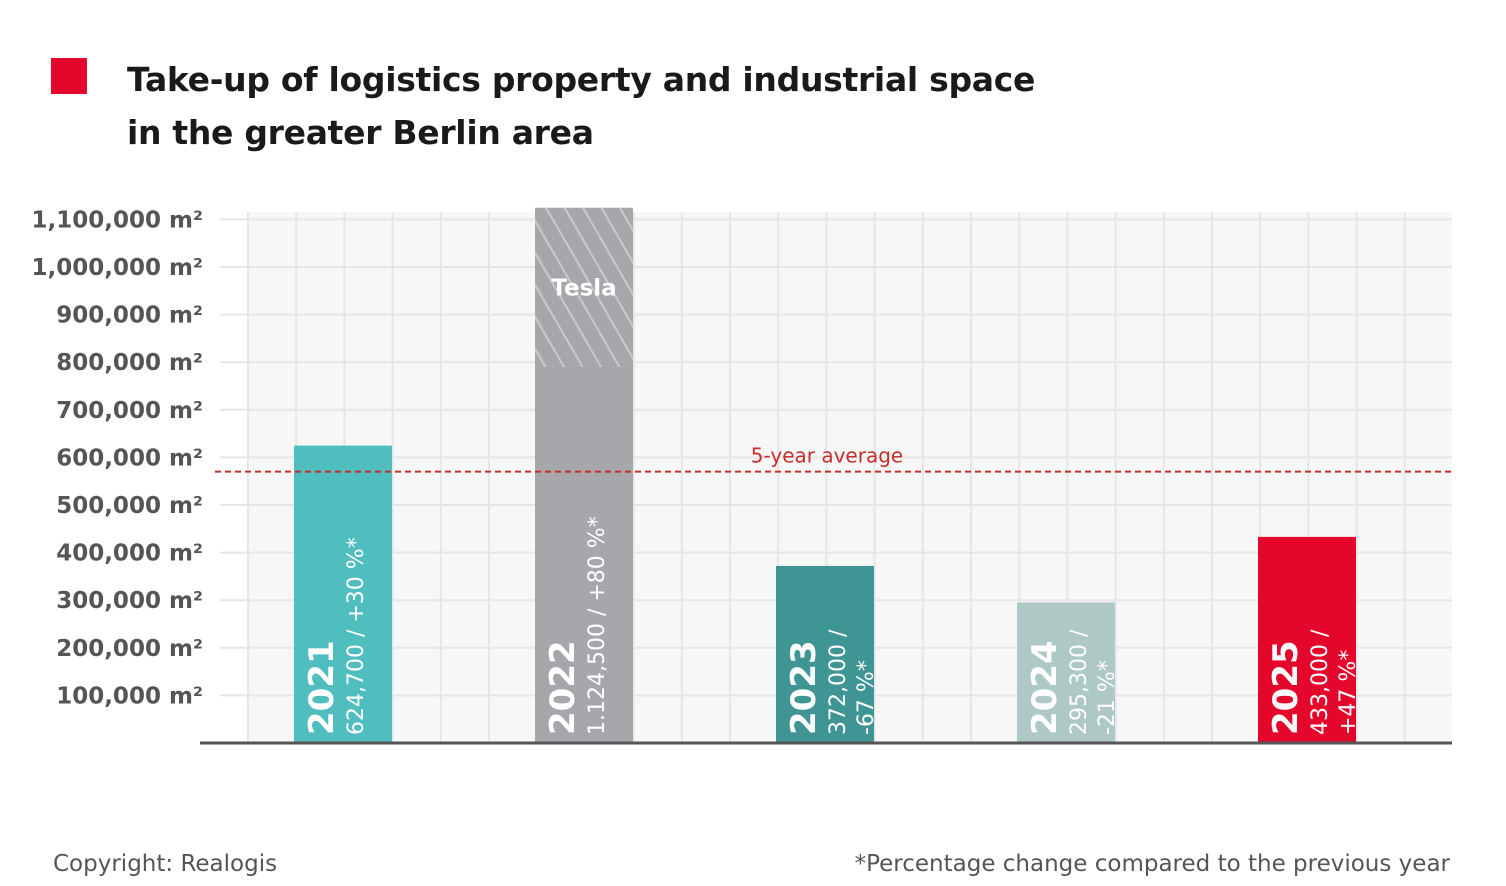  I want to click on y-tick-label: 100,000 m², so click(129, 696).